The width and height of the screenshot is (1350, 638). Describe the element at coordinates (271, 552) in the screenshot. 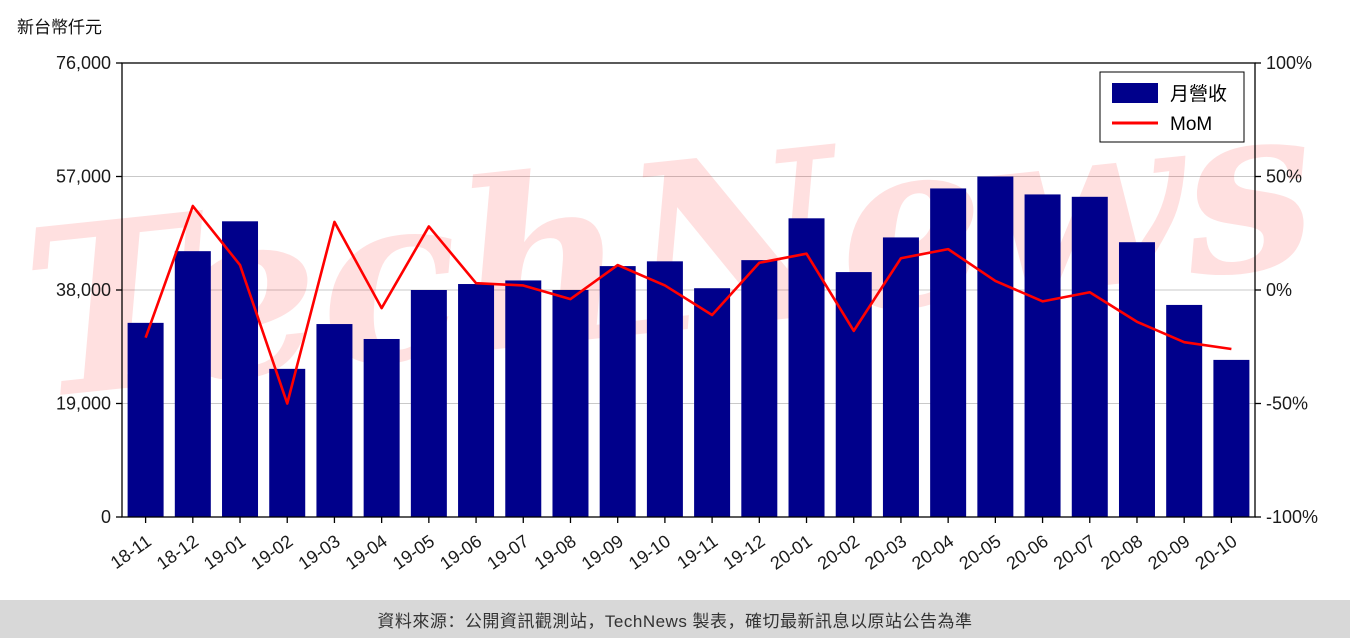

I see `x-tick-label: 19-02` at that location.